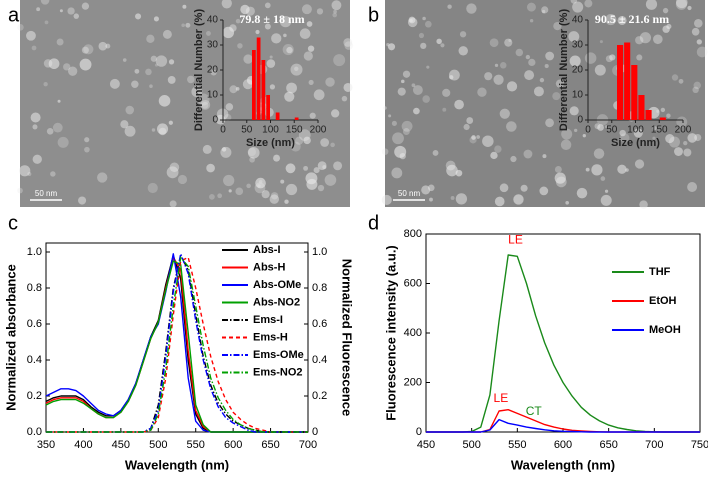  What do you see at coordinates (83, 445) in the screenshot?
I see `x-tick-label: 400` at bounding box center [83, 445].